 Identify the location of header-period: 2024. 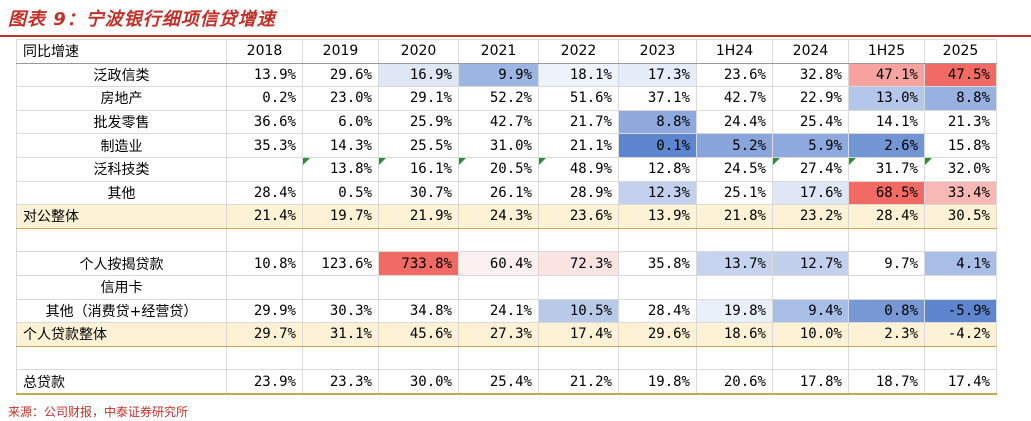
(810, 51).